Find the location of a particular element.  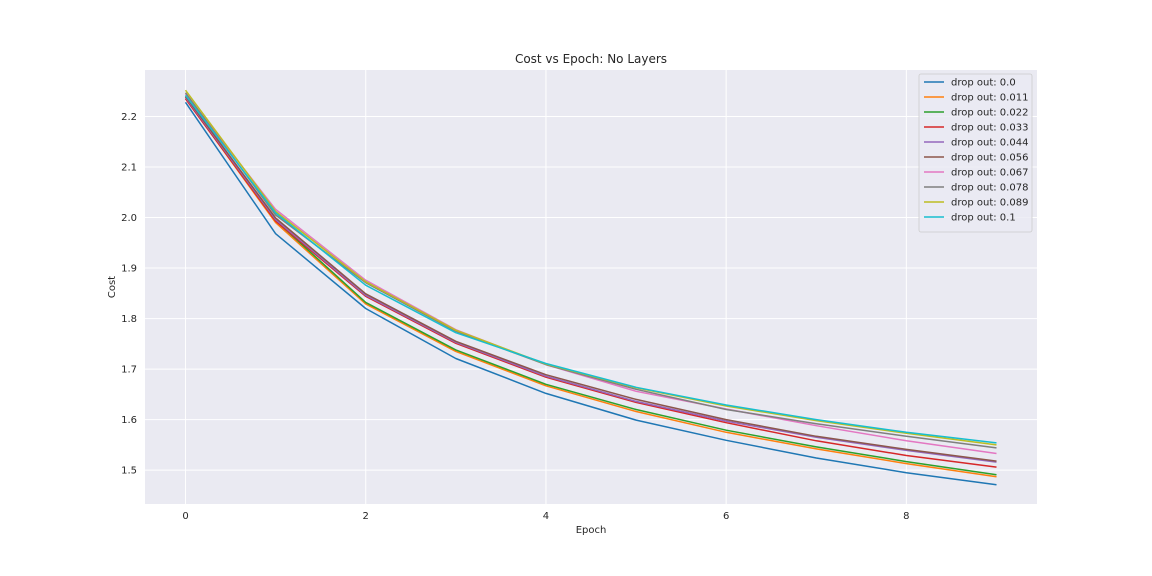

x-tick-label: 8 is located at coordinates (906, 516).